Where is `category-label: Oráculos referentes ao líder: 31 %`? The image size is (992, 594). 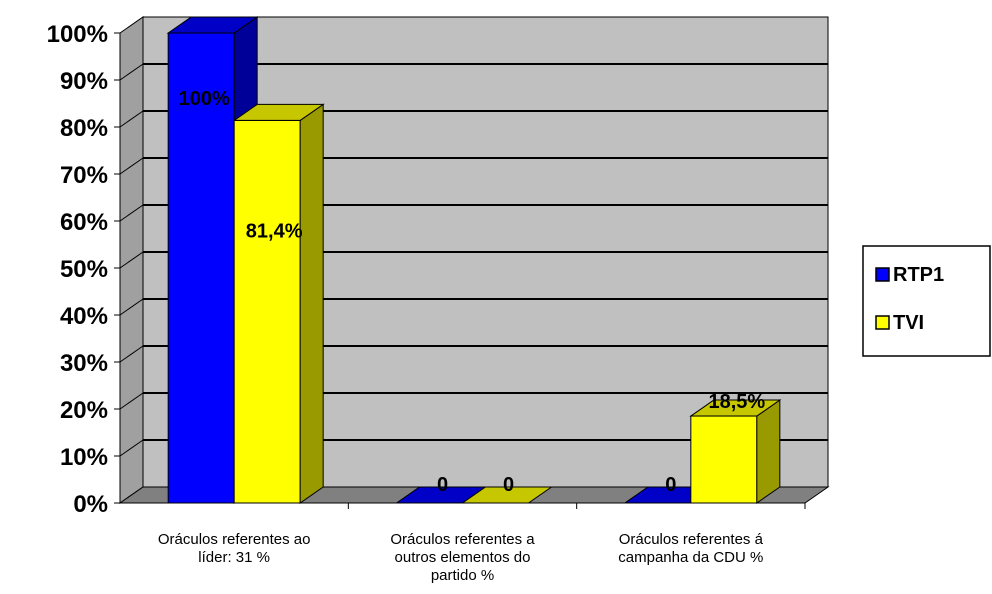
category-label: Oráculos referentes ao líder: 31 % is located at coordinates (234, 548).